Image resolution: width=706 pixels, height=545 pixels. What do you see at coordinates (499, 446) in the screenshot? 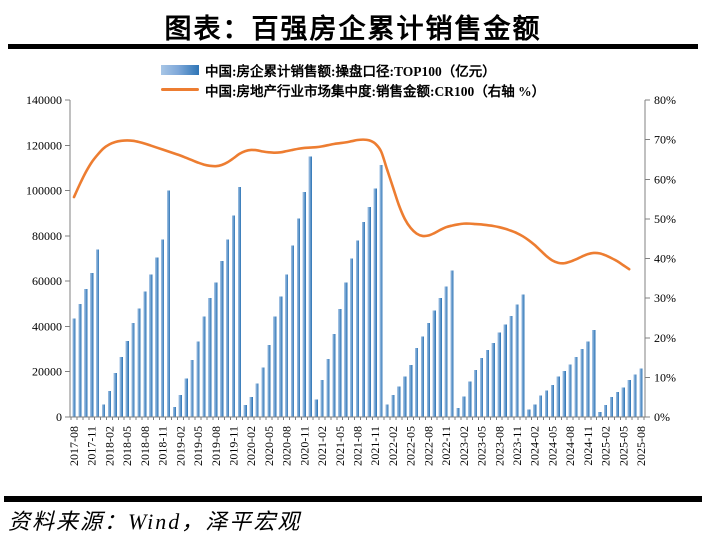
I see `x-axis-tick-label: 2023-08` at bounding box center [499, 446].